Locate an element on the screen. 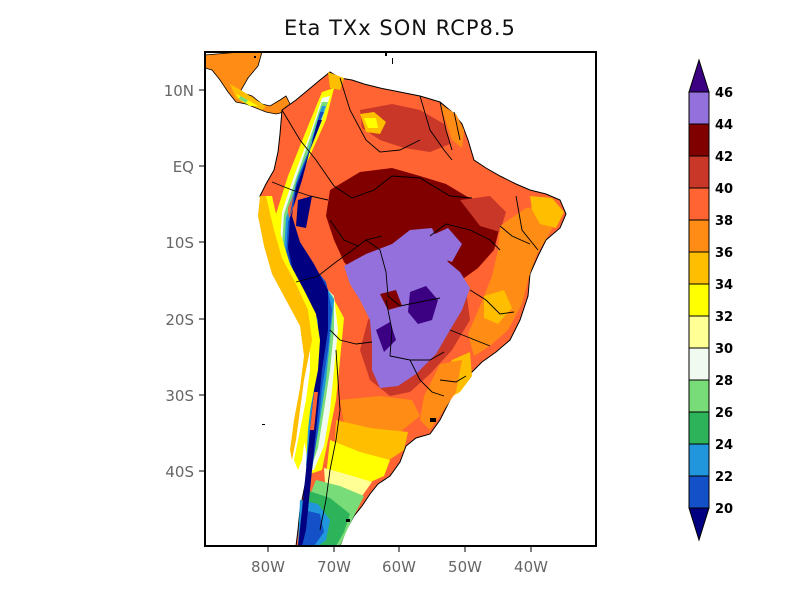 The width and height of the screenshot is (800, 600). central-america is located at coordinates (248, 83).